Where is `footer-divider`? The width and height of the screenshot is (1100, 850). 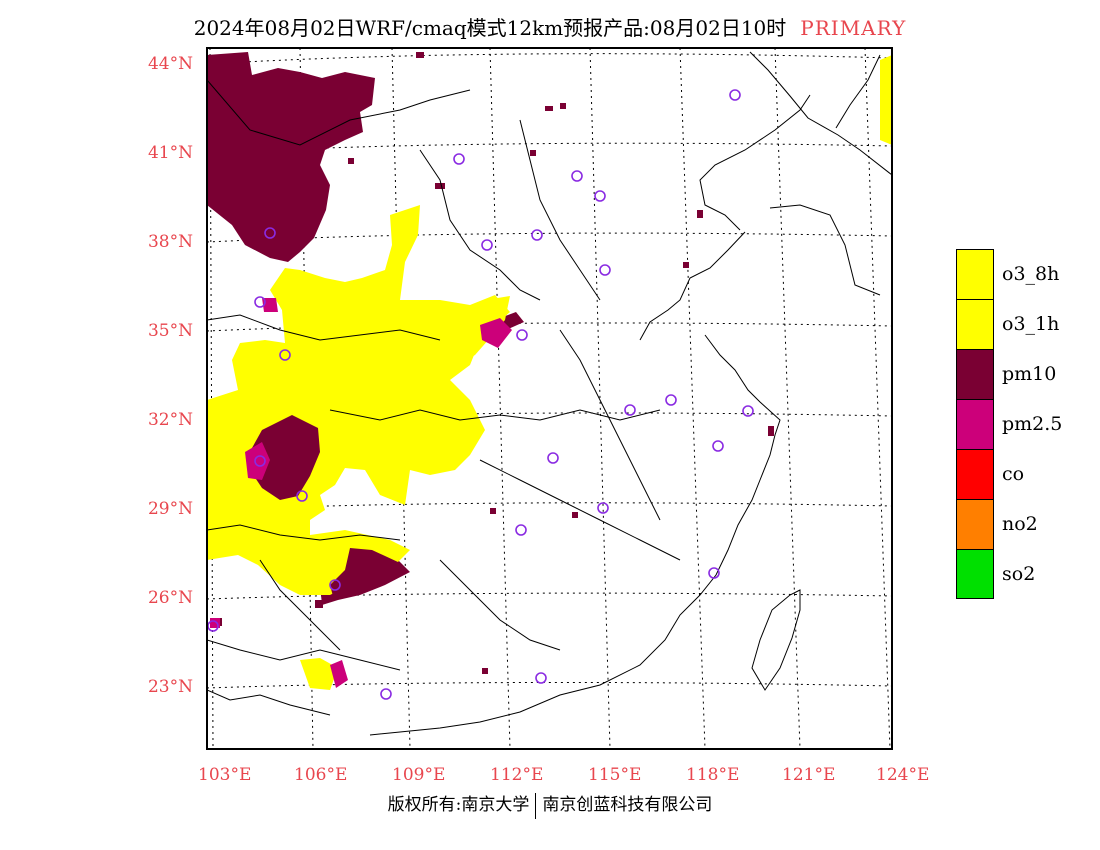 footer-divider is located at coordinates (536, 805).